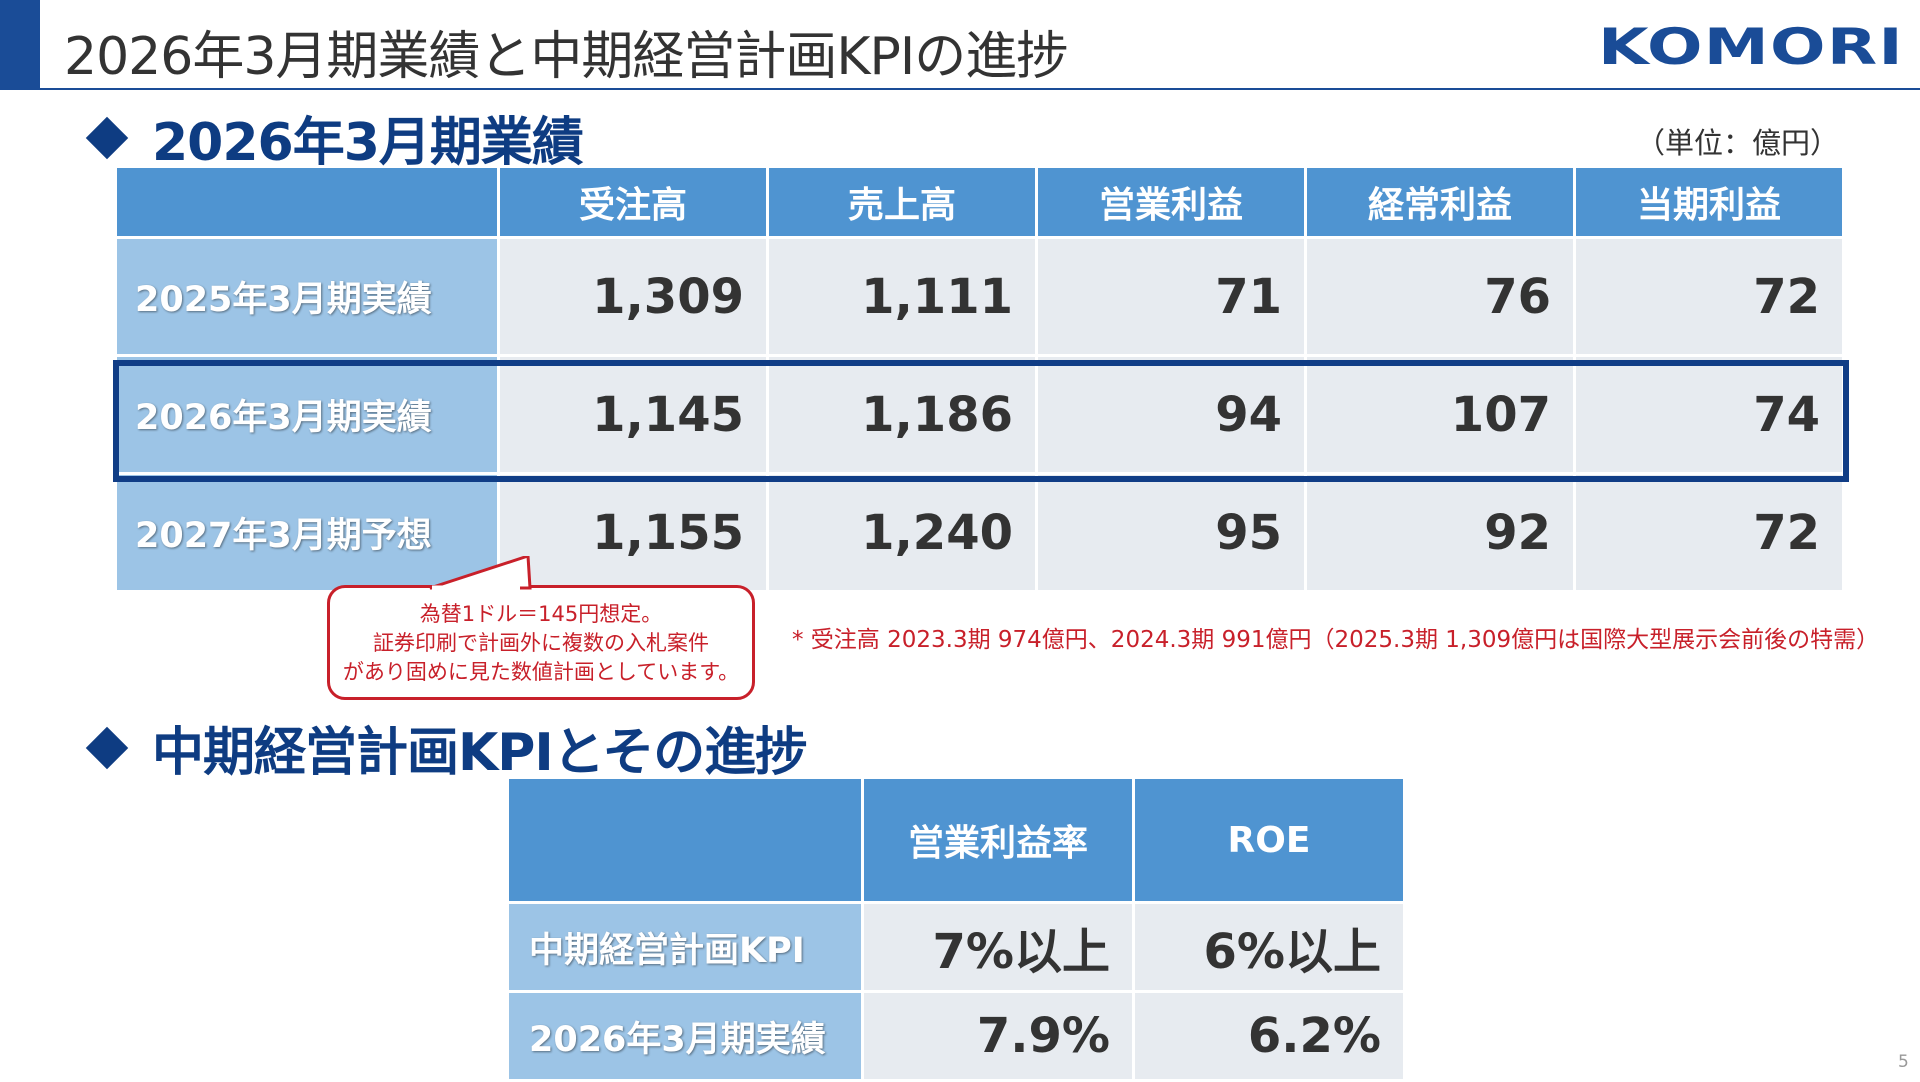  I want to click on row-label: 2025年3月期実績, so click(307, 296).